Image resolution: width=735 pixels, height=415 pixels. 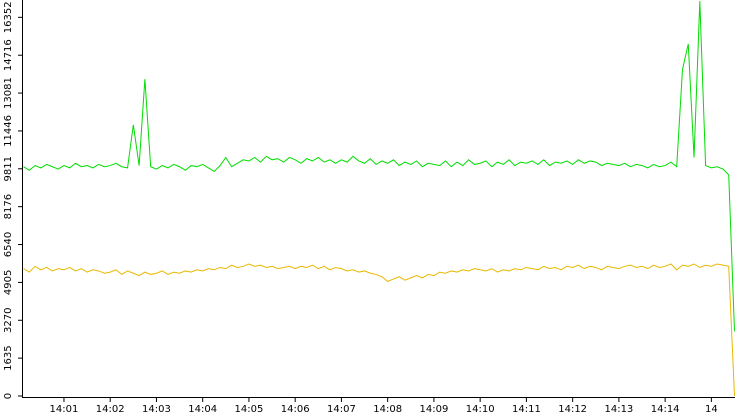 I want to click on x-tick-label: 14:13, so click(x=618, y=409).